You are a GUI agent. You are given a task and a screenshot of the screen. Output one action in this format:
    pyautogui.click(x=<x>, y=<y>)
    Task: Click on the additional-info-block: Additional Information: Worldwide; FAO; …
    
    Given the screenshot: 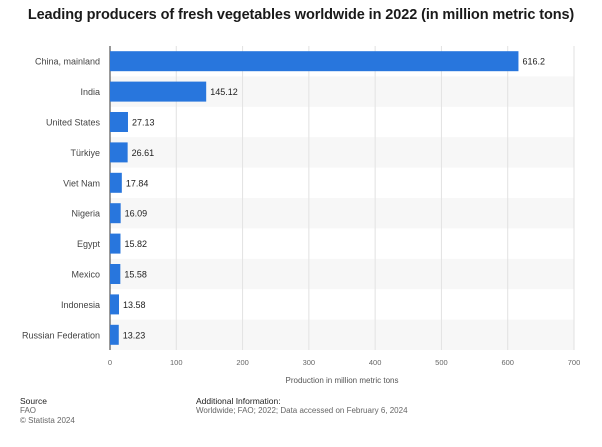 What is the action you would take?
    pyautogui.click(x=302, y=406)
    